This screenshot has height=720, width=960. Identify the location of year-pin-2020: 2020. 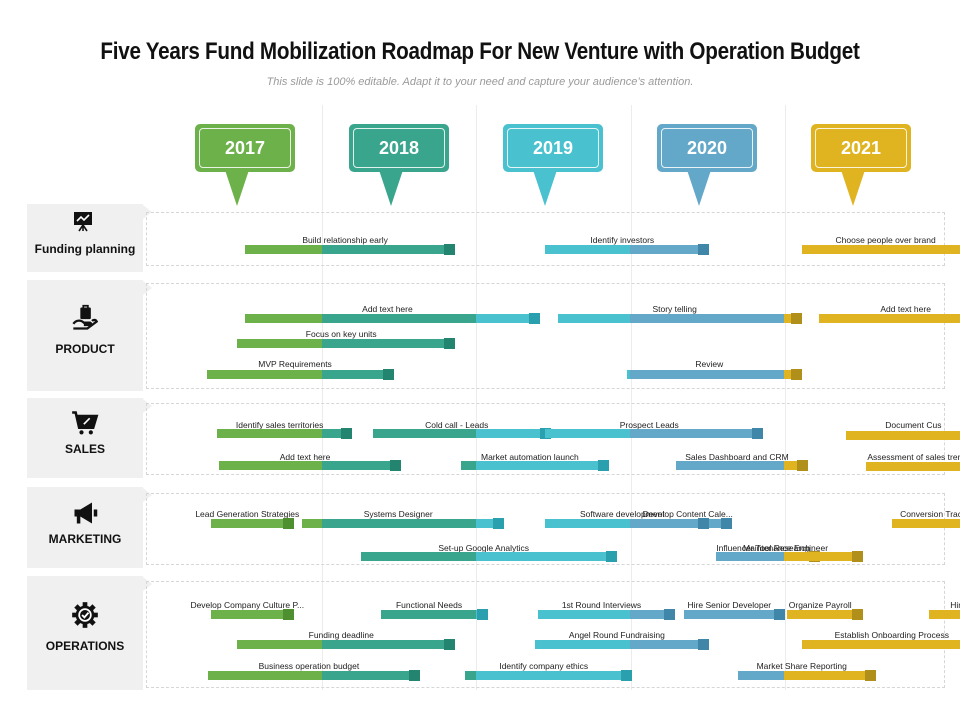
(707, 165).